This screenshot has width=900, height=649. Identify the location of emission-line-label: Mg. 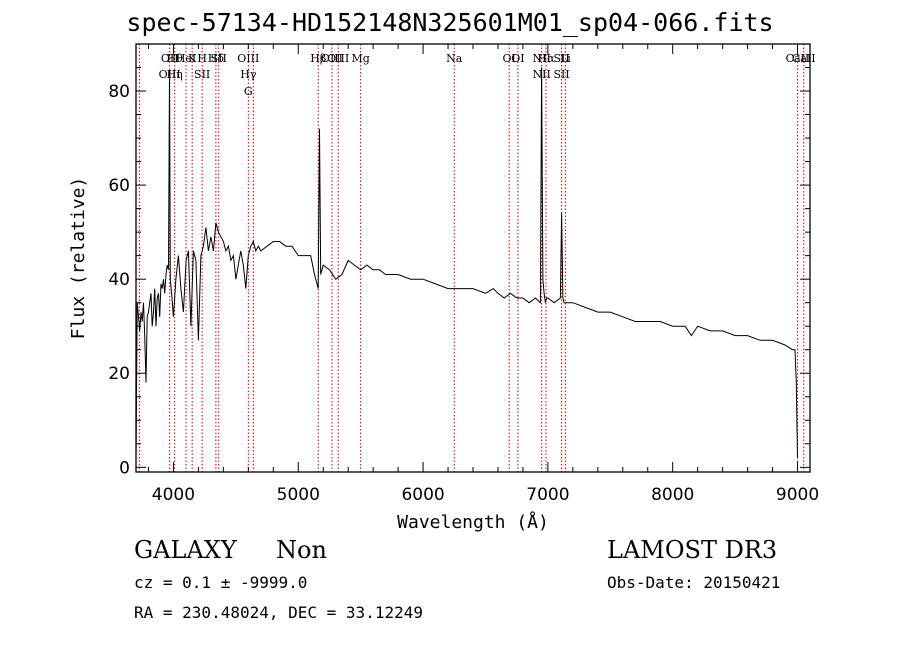
(361, 58).